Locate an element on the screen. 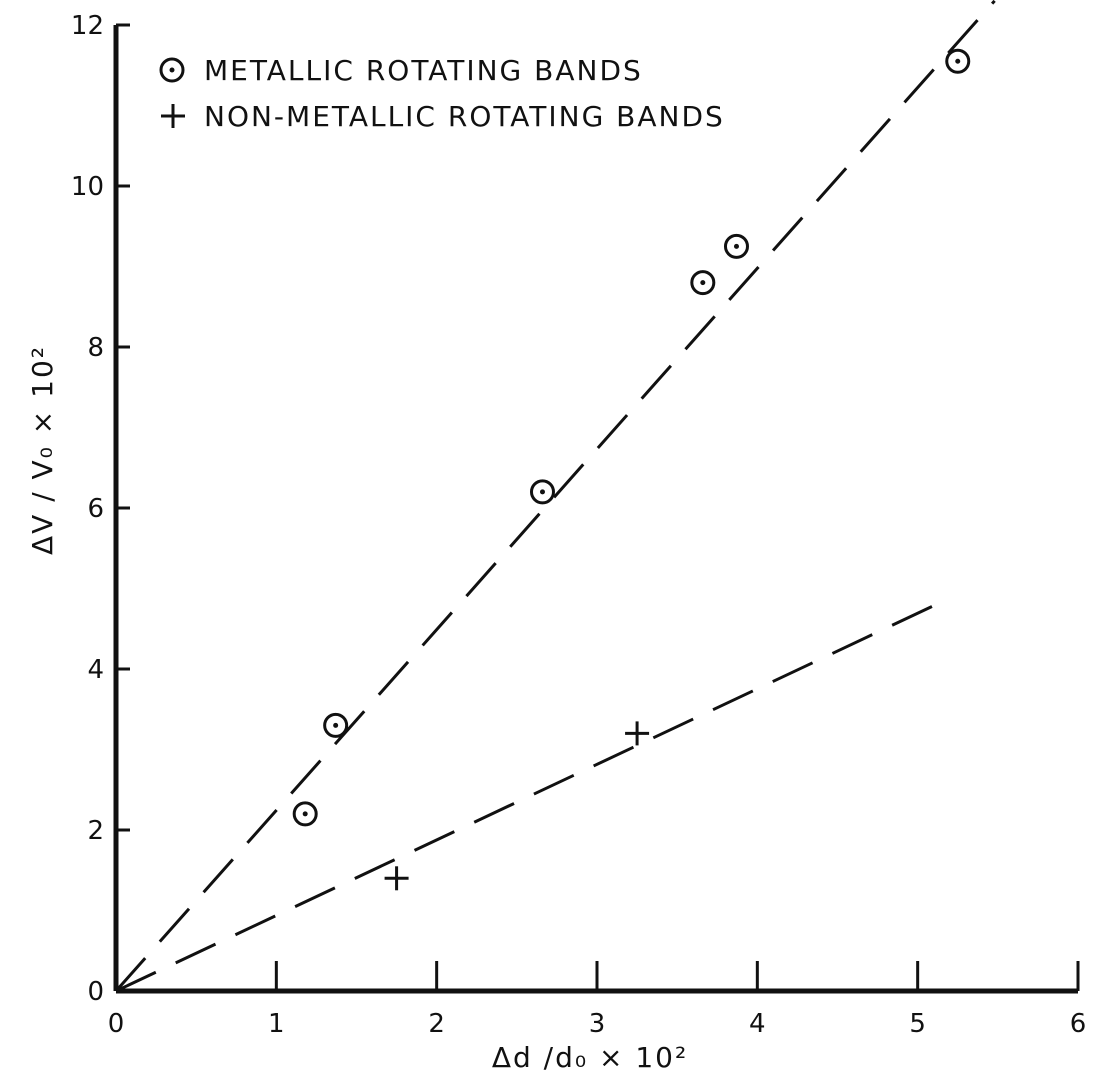 Image resolution: width=1094 pixels, height=1091 pixels. y-tick-label: 0 is located at coordinates (95, 992).